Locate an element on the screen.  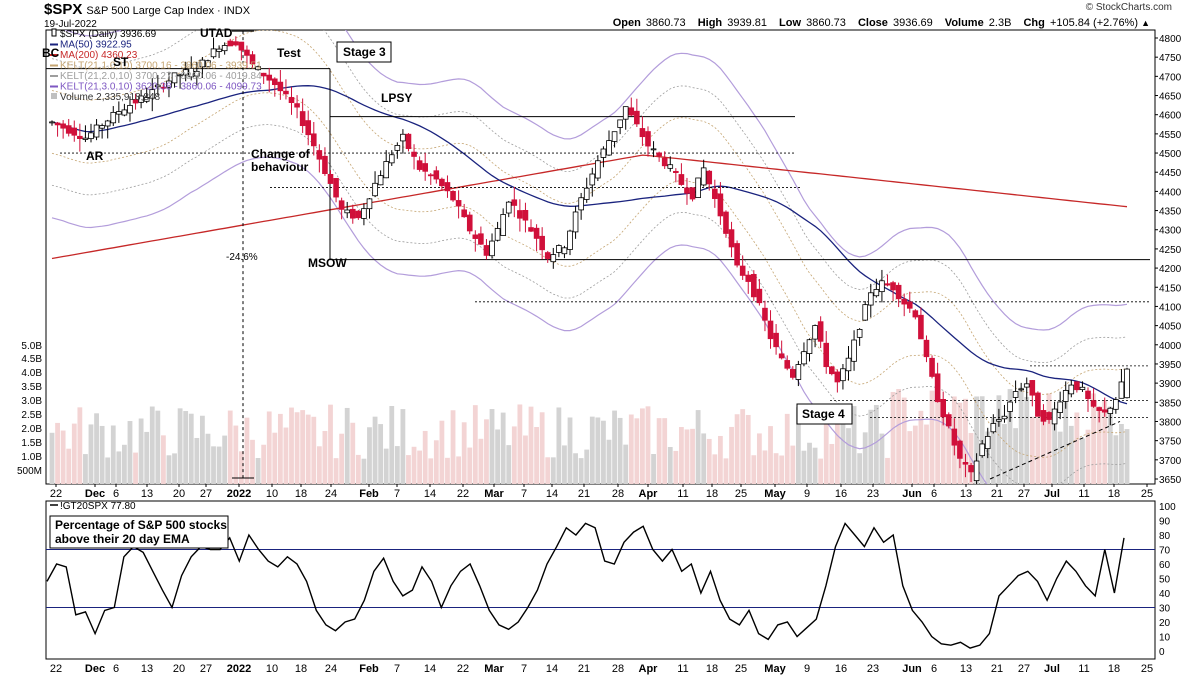
y-tick-label: 4500 is located at coordinates (1170, 154).